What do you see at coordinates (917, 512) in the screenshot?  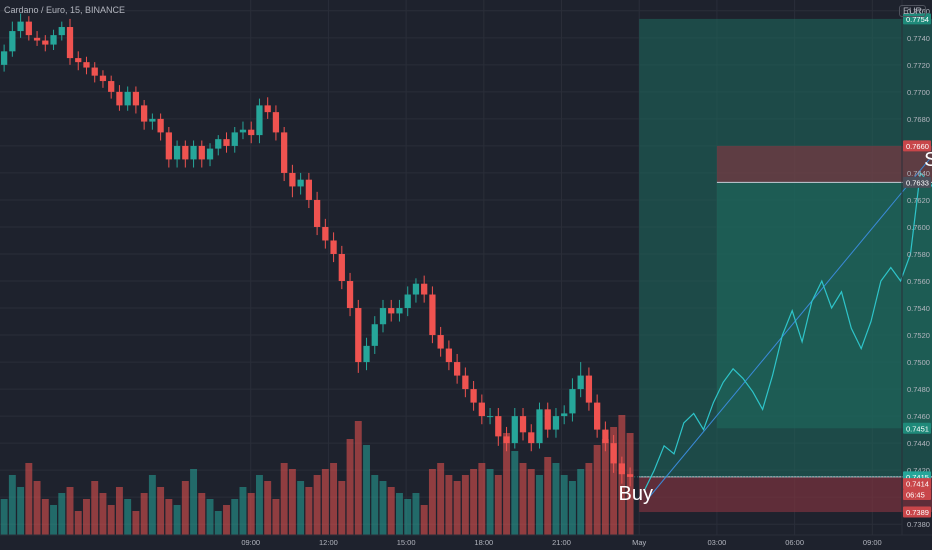 I see `price-tag-label: 0.7389` at bounding box center [917, 512].